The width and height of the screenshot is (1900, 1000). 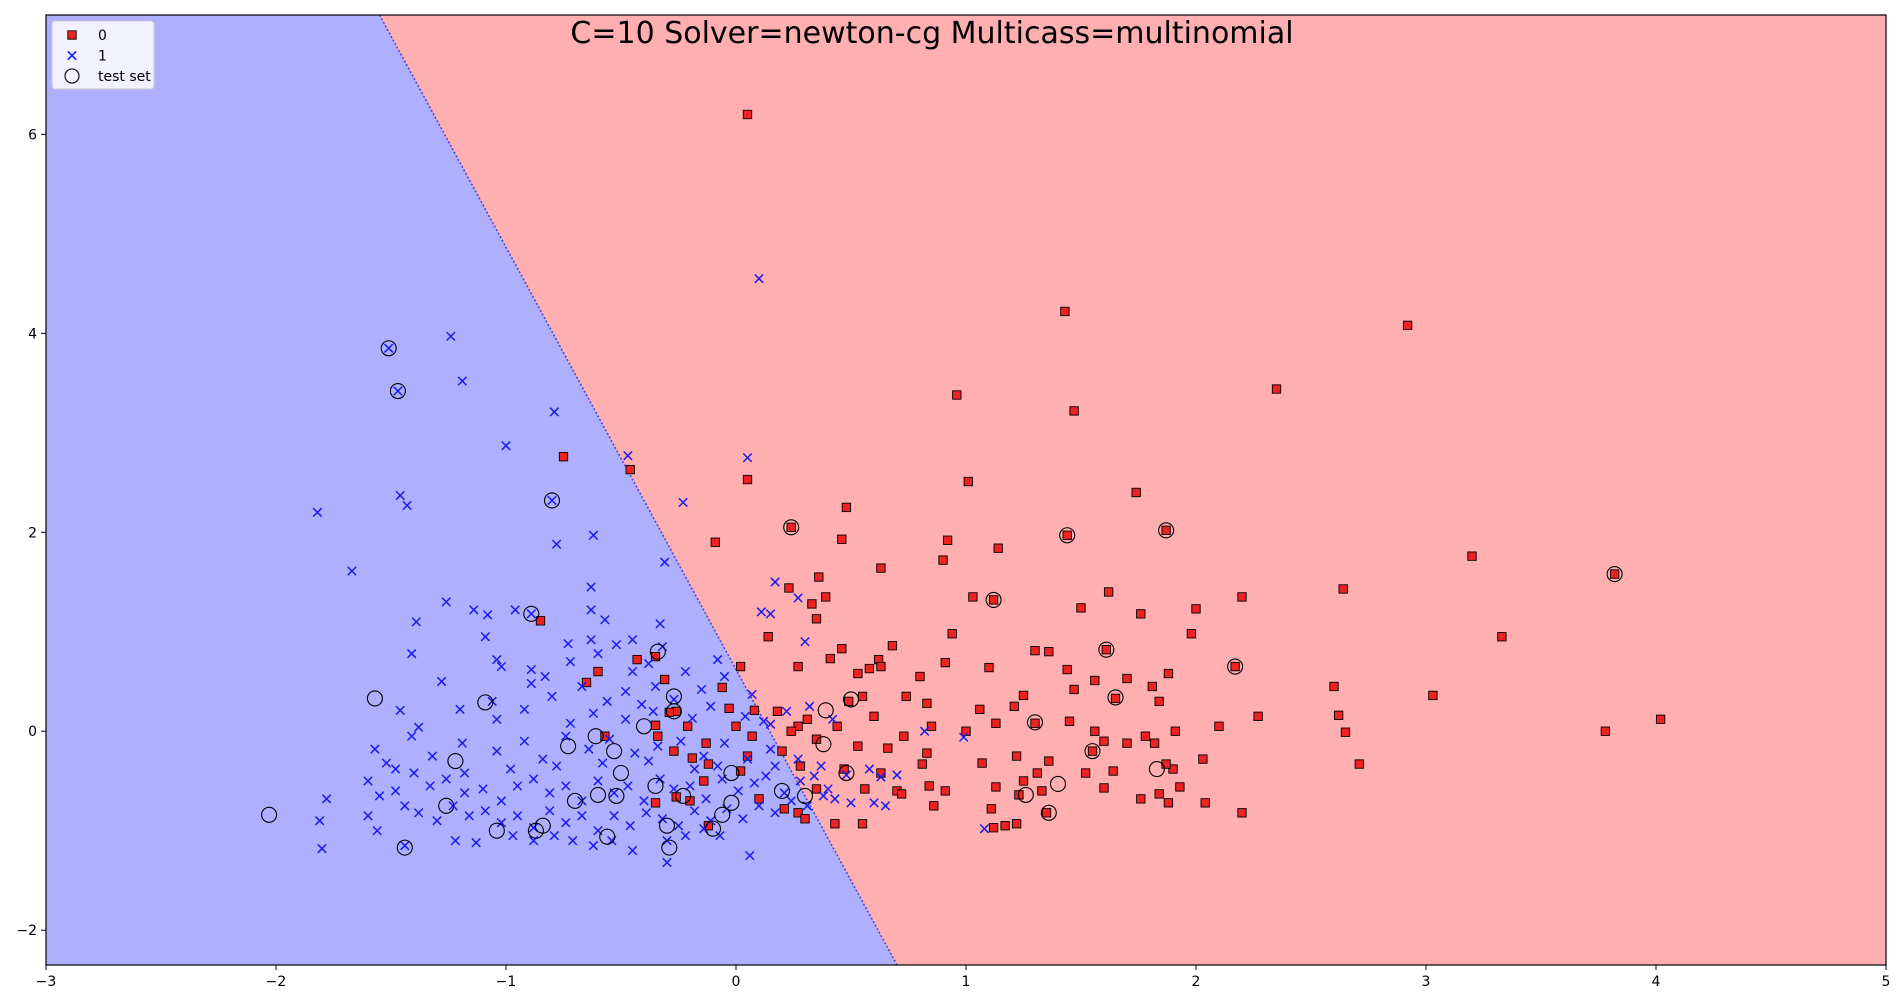 I want to click on y-tick-label: 0, so click(x=32, y=732).